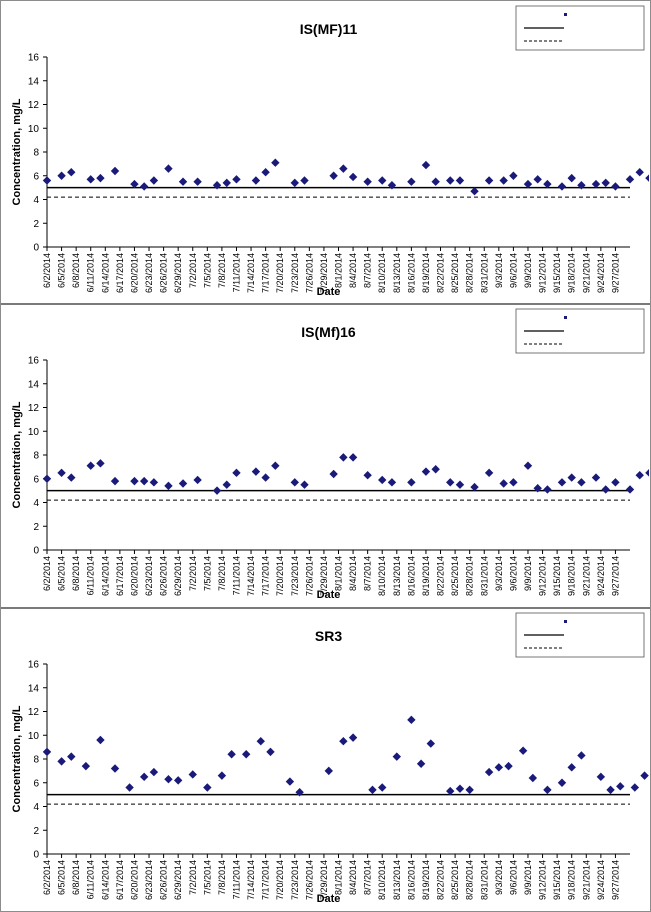  Describe the element at coordinates (309, 273) in the screenshot. I see `x-tick-label: 7/26/2014` at that location.